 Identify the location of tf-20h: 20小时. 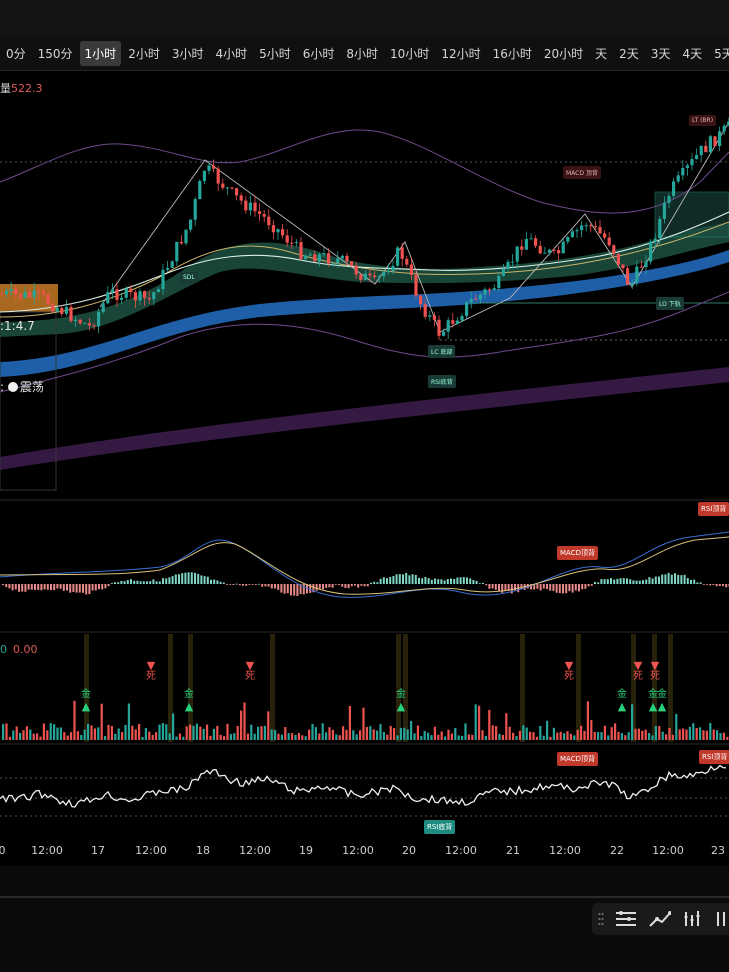
(563, 53).